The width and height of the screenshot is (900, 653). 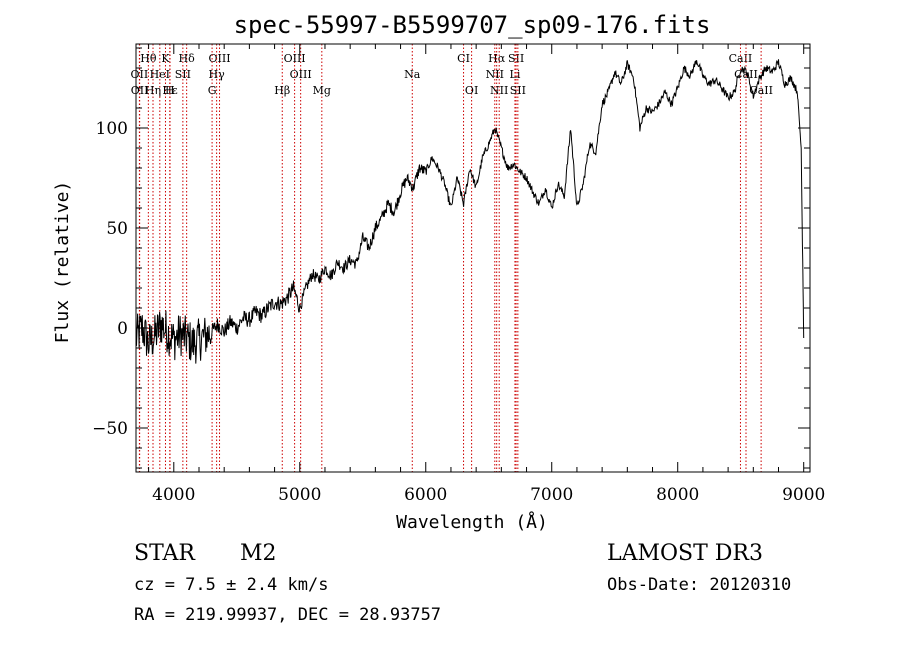 What do you see at coordinates (299, 495) in the screenshot?
I see `x-tick-label: 5000` at bounding box center [299, 495].